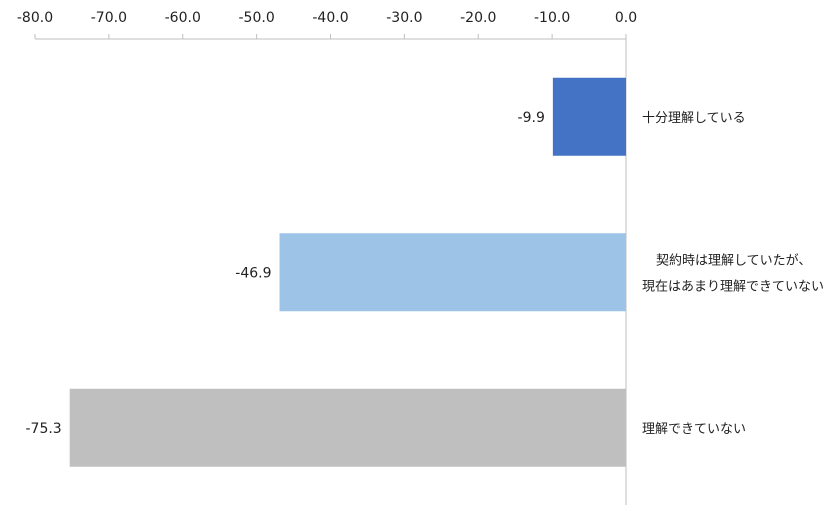  What do you see at coordinates (626, 18) in the screenshot?
I see `x-tick-label: 0.0` at bounding box center [626, 18].